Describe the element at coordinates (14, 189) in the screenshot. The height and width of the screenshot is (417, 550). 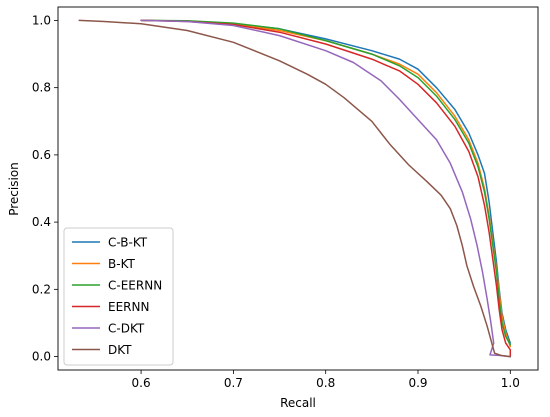
I see `y-axis-label: Precision` at that location.